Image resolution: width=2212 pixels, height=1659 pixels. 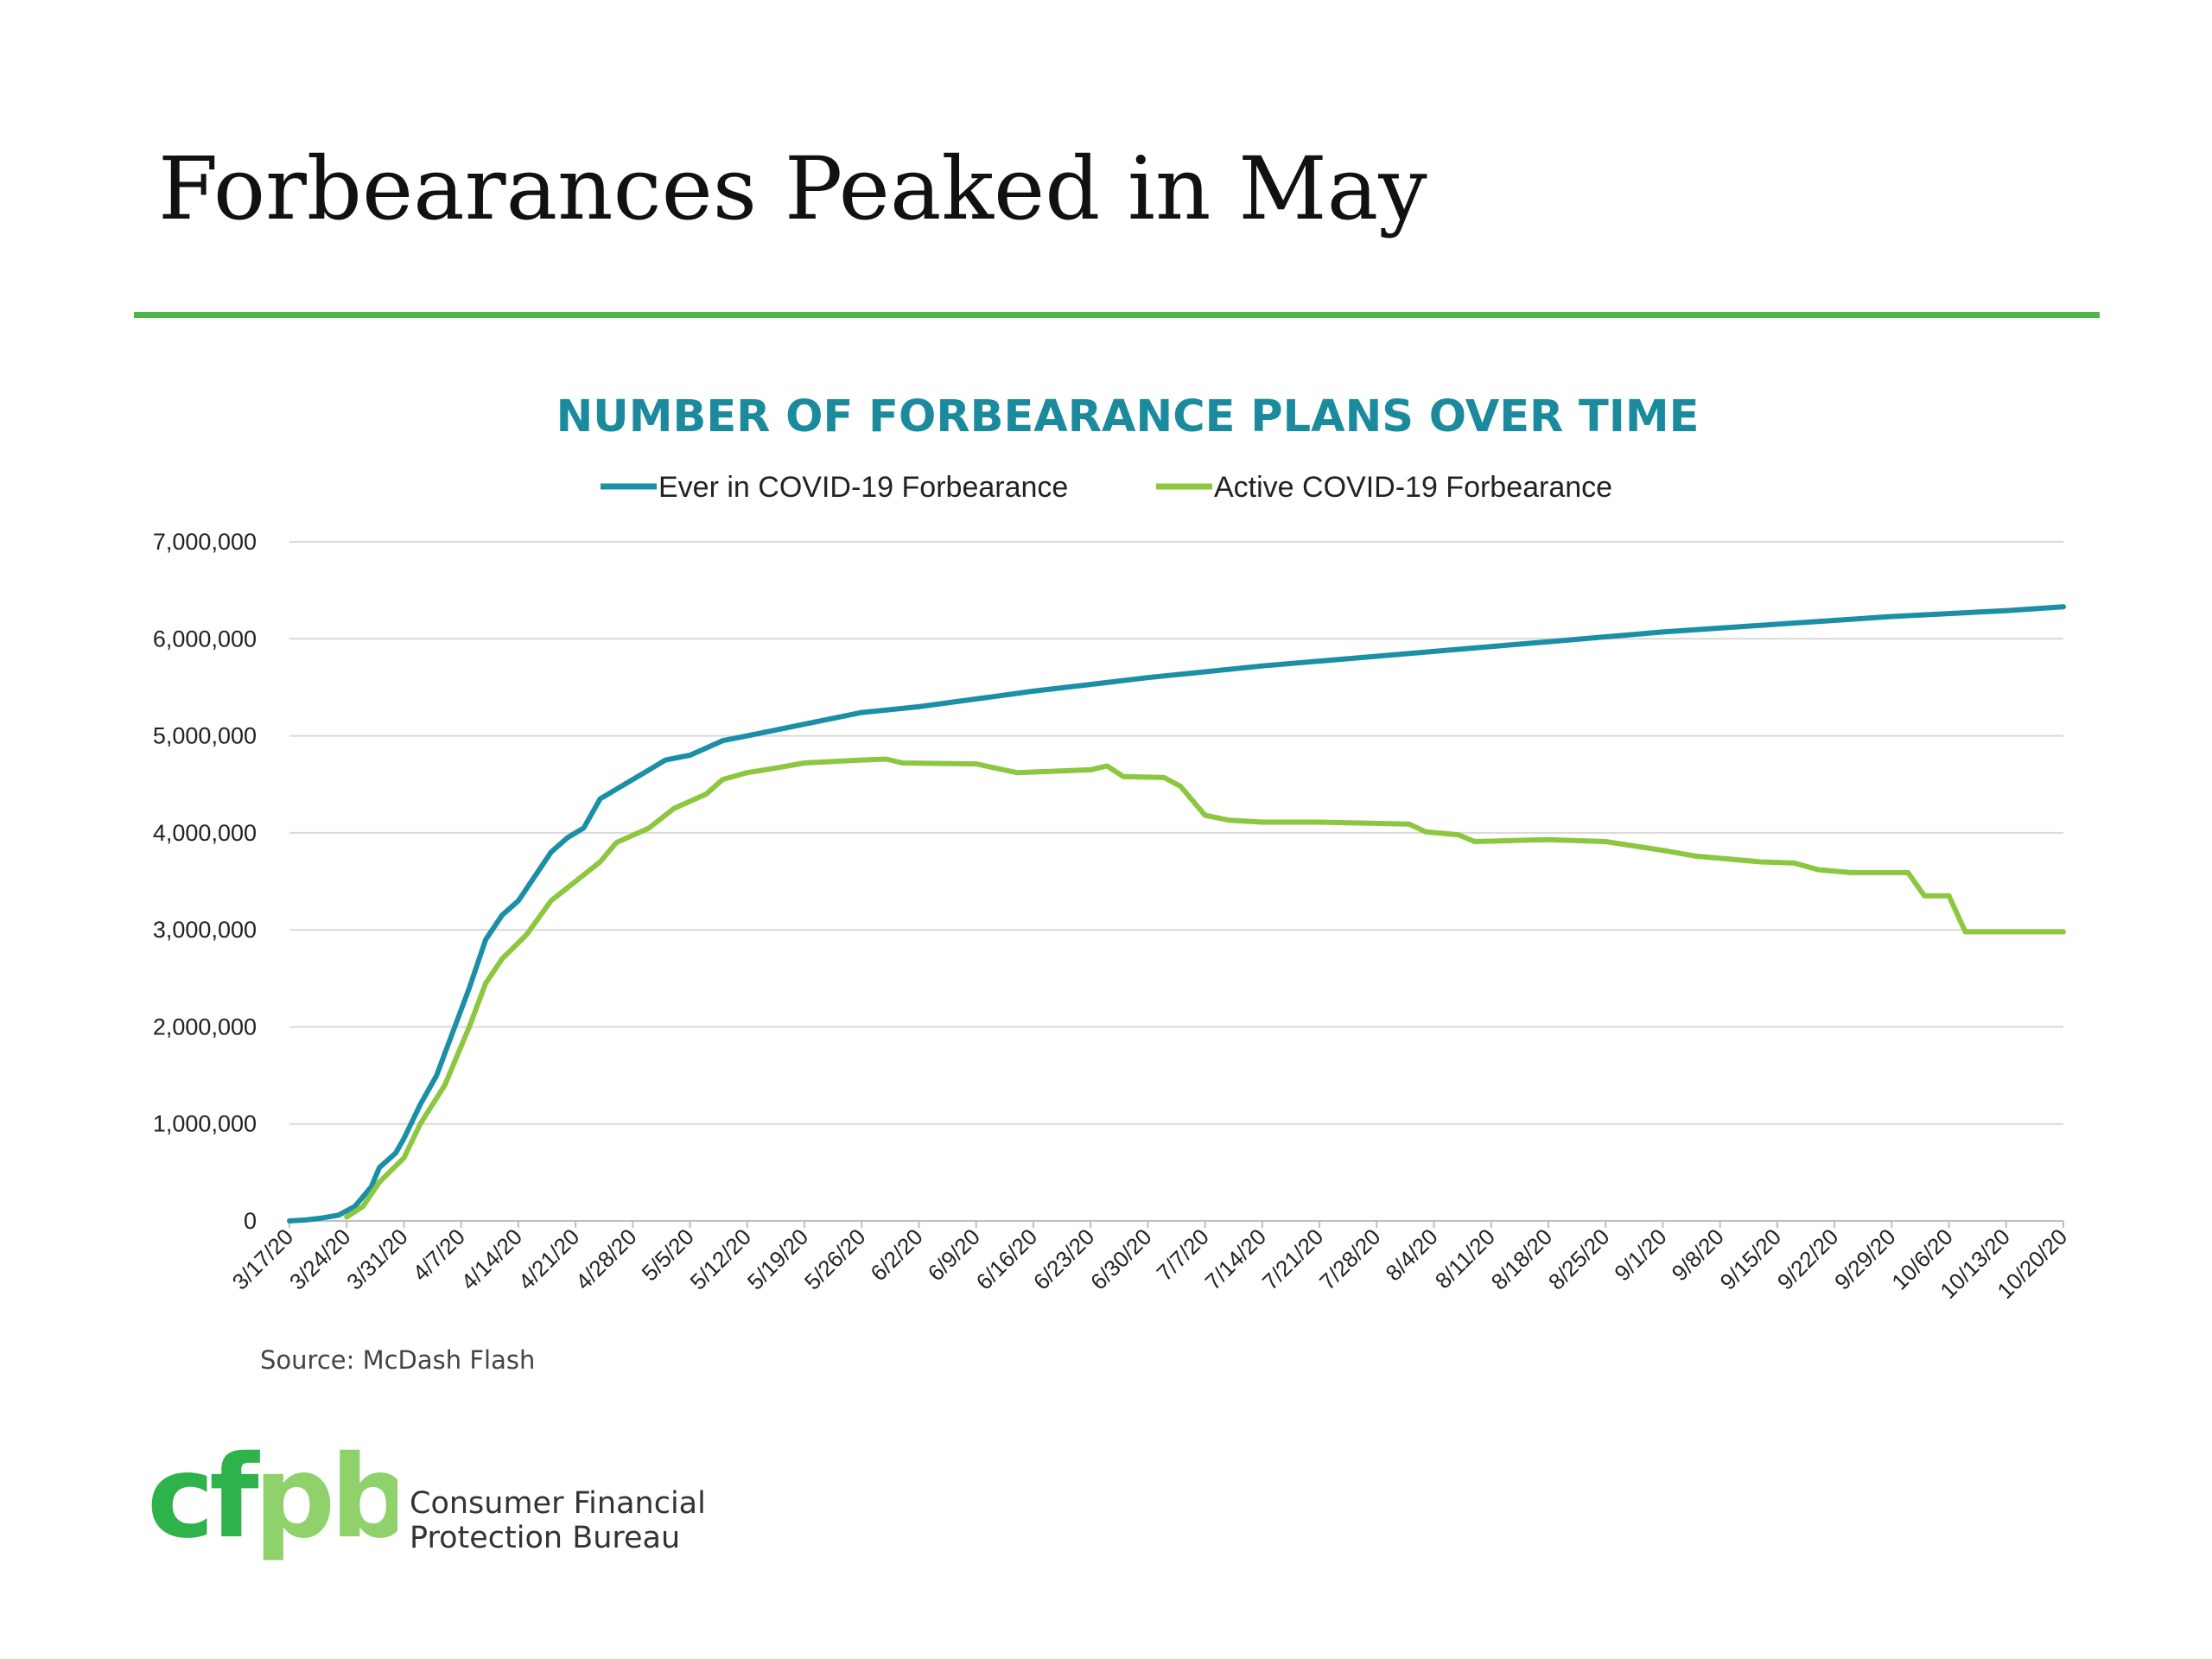 What do you see at coordinates (205, 1124) in the screenshot?
I see `y-tick-label: 1,000,000` at bounding box center [205, 1124].